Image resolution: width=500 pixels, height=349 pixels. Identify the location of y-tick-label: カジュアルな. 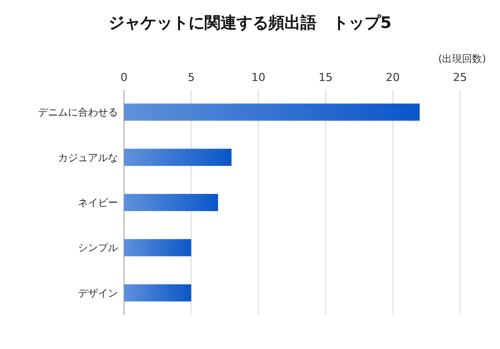
(88, 158).